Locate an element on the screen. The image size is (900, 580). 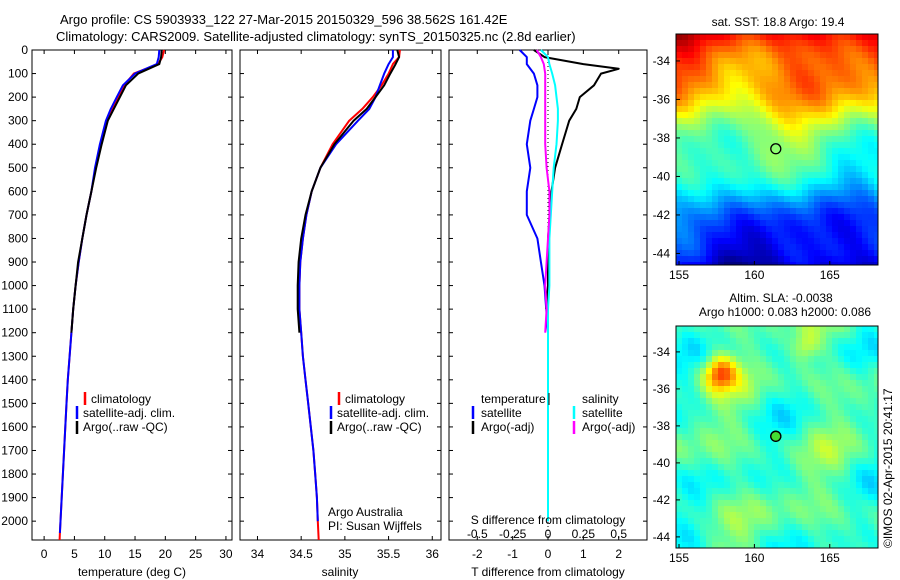
argo-float-marker is located at coordinates (776, 149).